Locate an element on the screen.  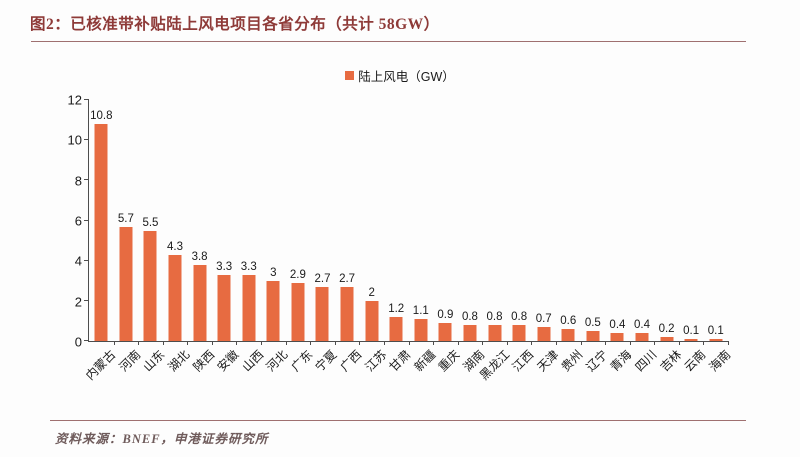
bar-value-label: 0.6 is located at coordinates (568, 320).